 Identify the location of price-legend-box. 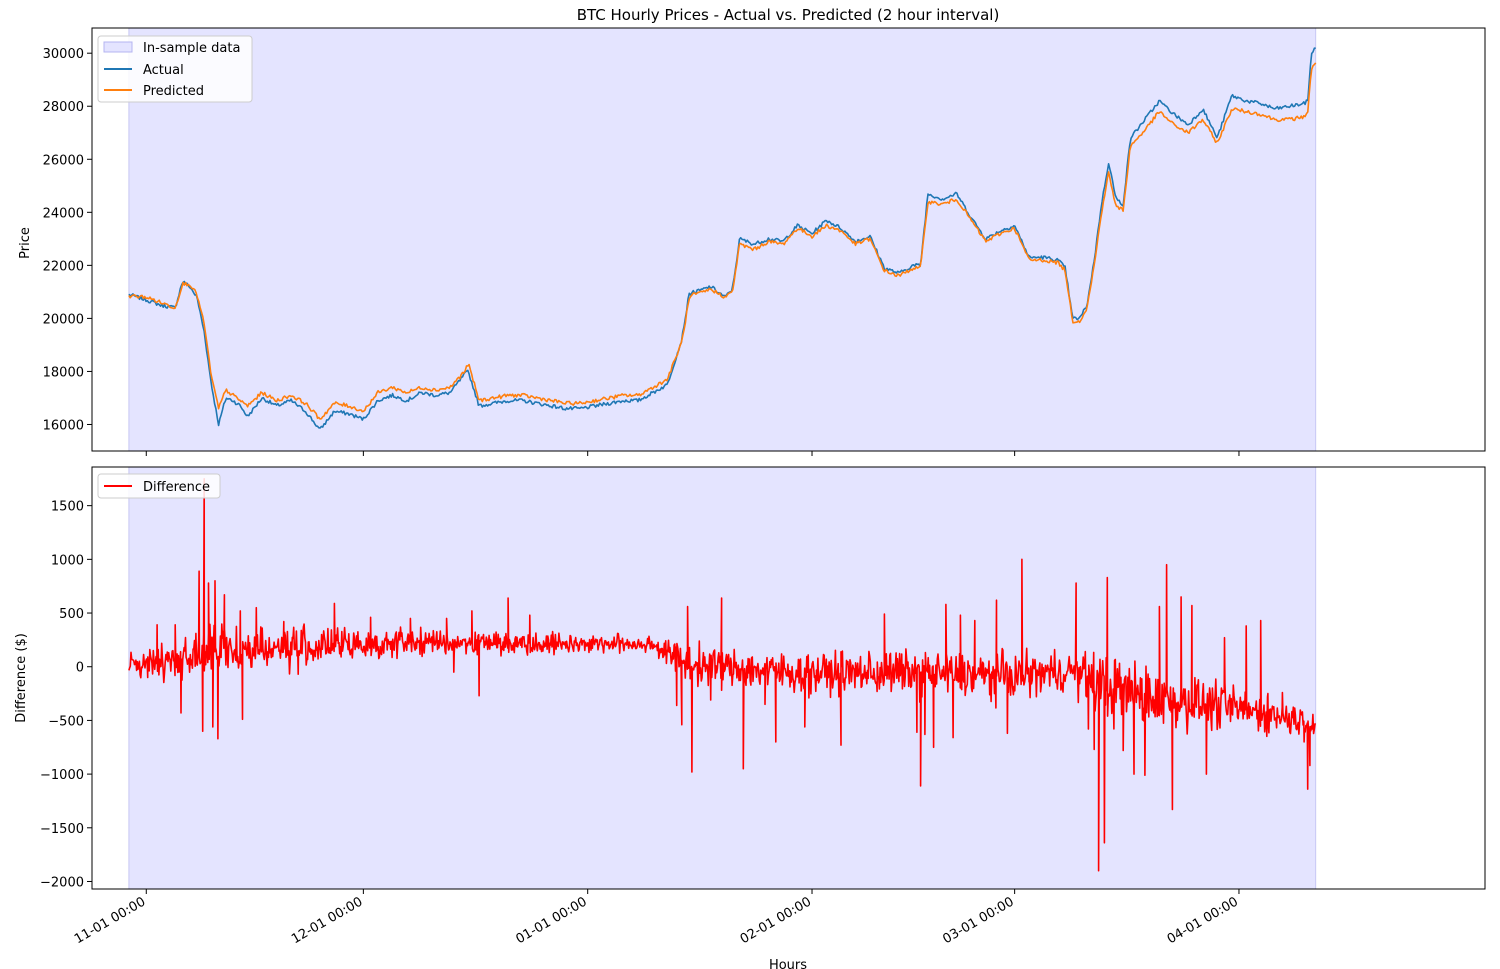
(175, 69).